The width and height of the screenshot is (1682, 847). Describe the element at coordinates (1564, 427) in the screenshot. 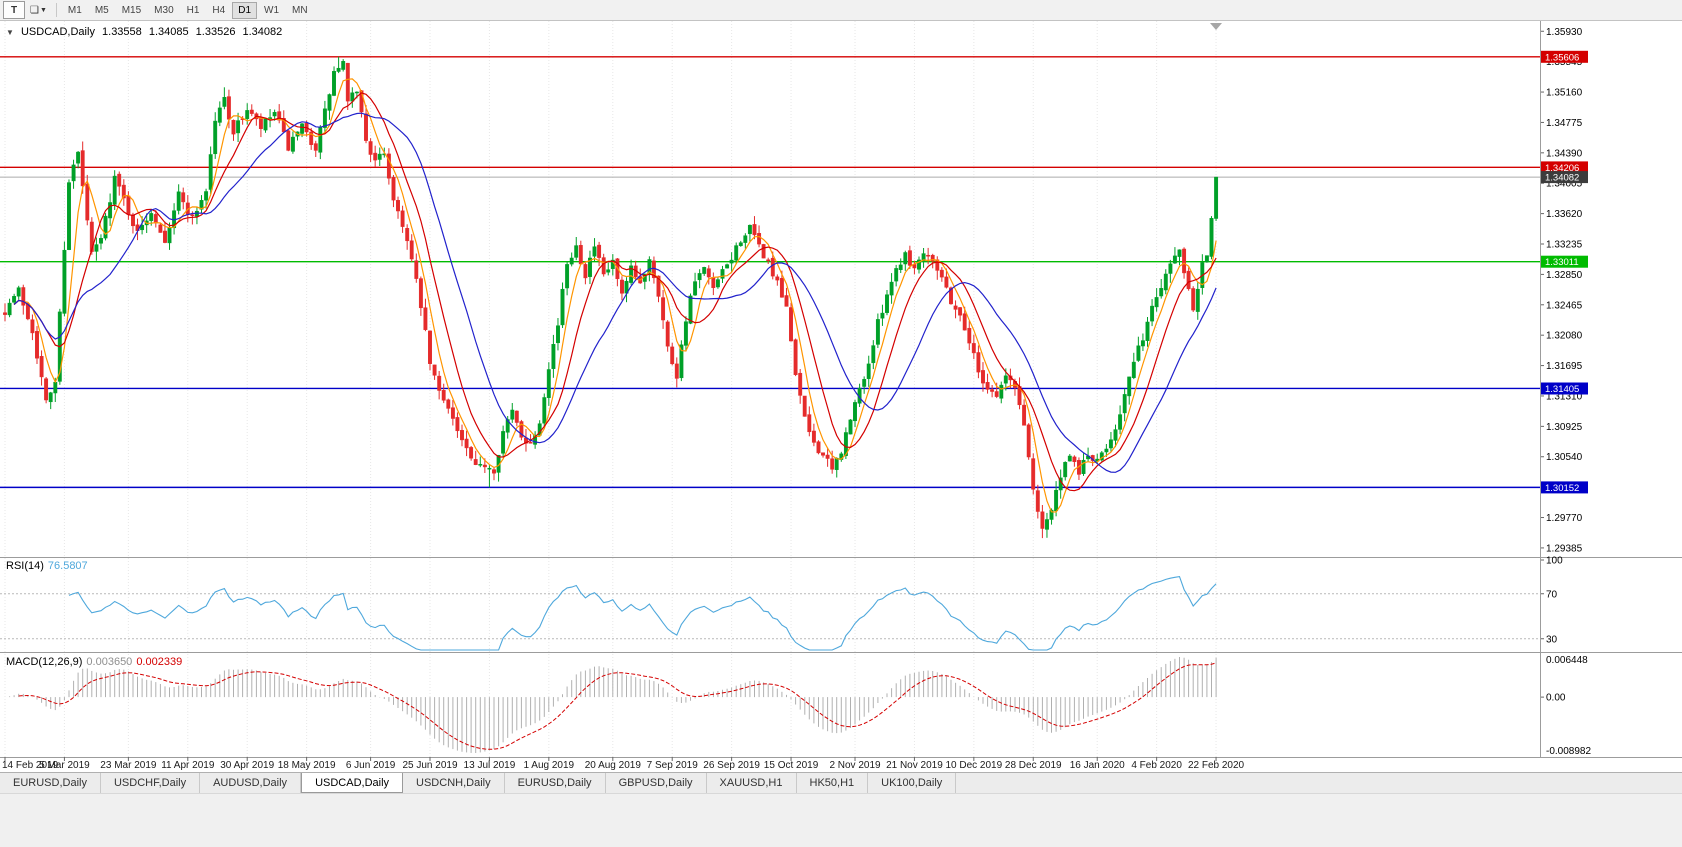

I see `svg-text: 1.30925` at that location.